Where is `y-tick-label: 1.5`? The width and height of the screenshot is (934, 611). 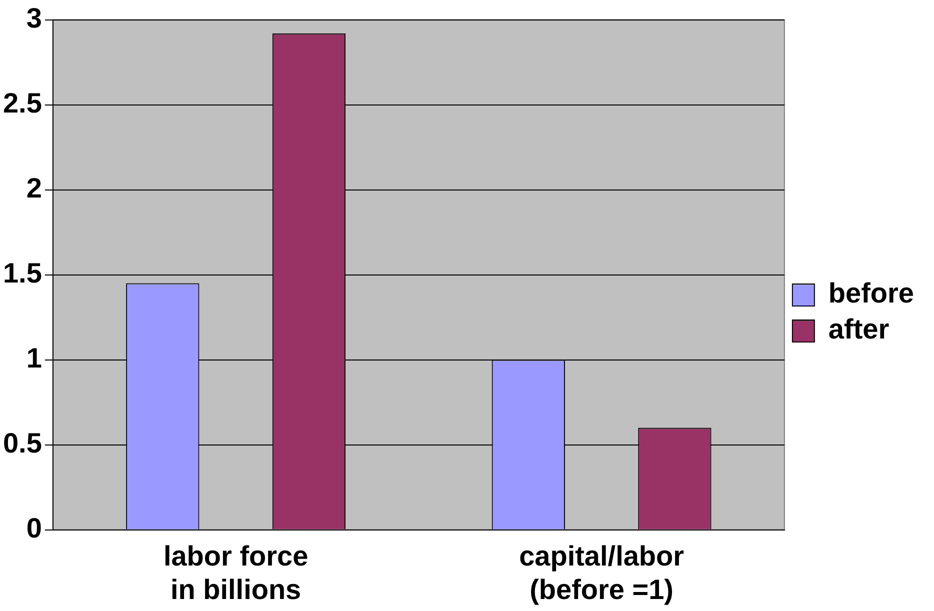 y-tick-label: 1.5 is located at coordinates (22, 273).